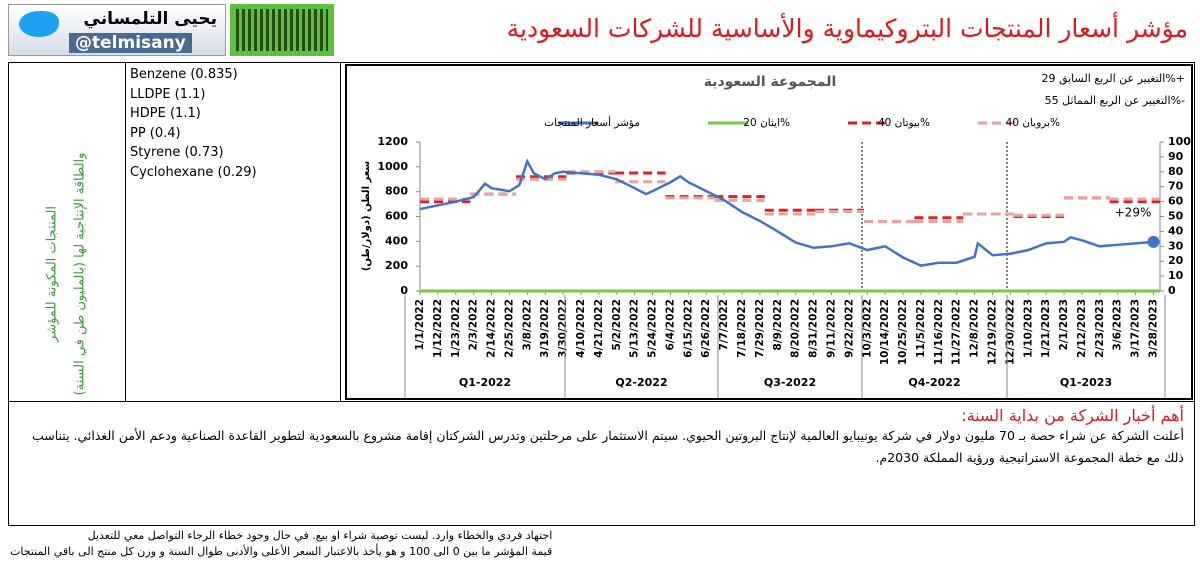 This screenshot has height=562, width=1200. I want to click on x-tick-label: 1/1/2022, so click(420, 325).